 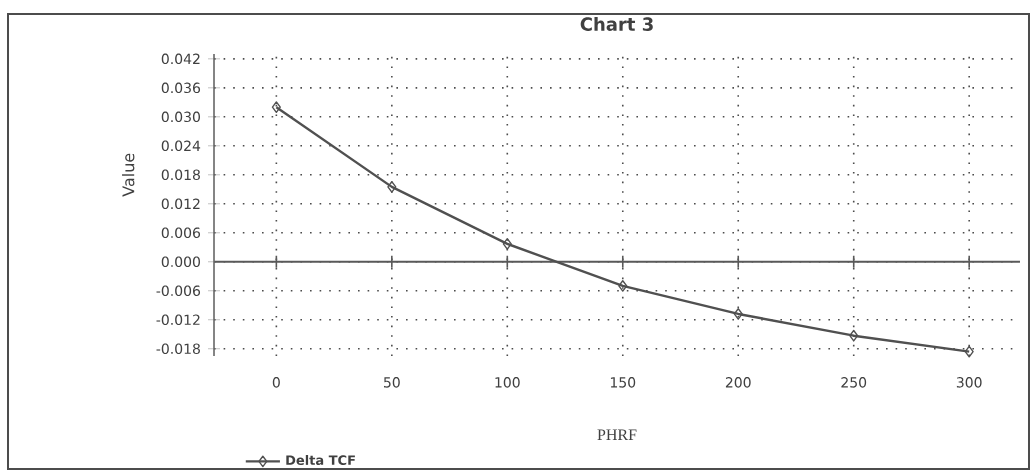 What do you see at coordinates (180, 262) in the screenshot?
I see `y-tick-label: 0.000` at bounding box center [180, 262].